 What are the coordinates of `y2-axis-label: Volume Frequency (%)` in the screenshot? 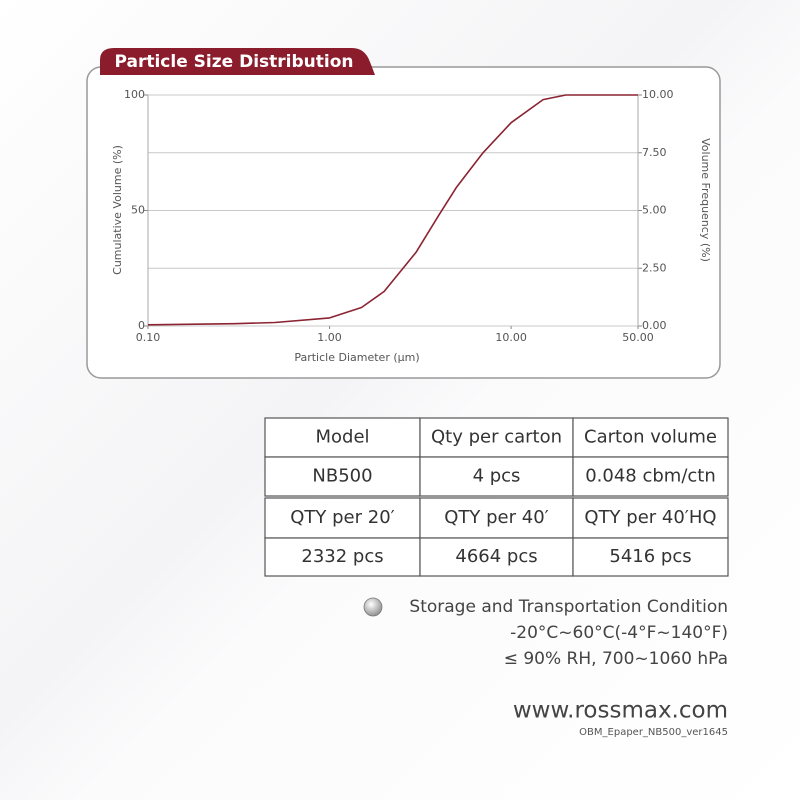 It's located at (705, 200).